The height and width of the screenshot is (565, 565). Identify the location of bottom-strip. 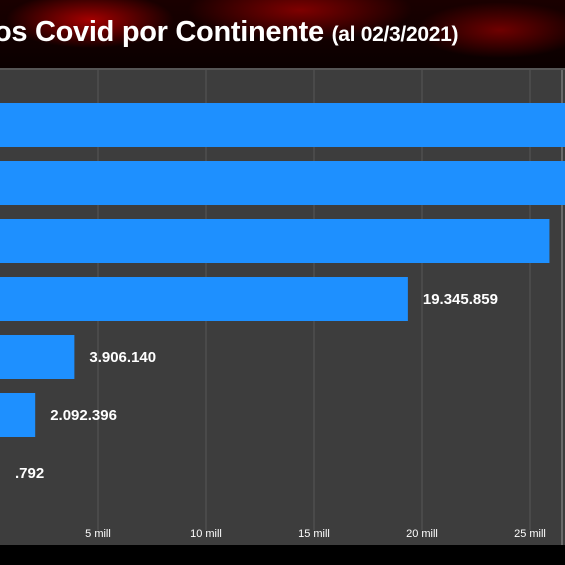
(282, 555).